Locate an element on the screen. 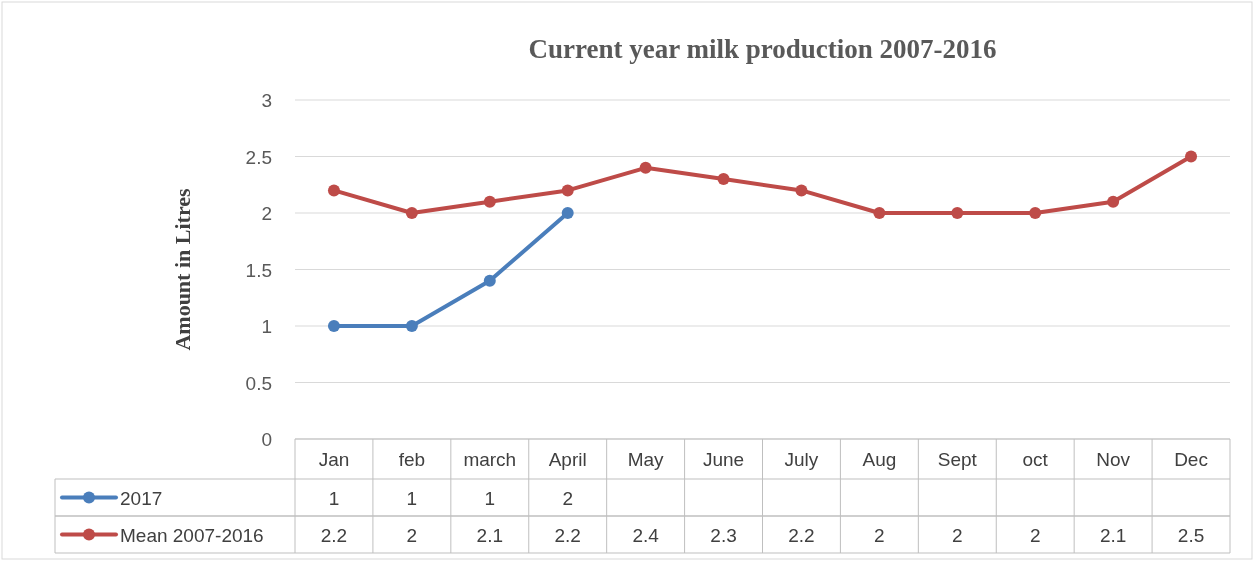 The image size is (1254, 561). x-tick-label: oct is located at coordinates (1035, 459).